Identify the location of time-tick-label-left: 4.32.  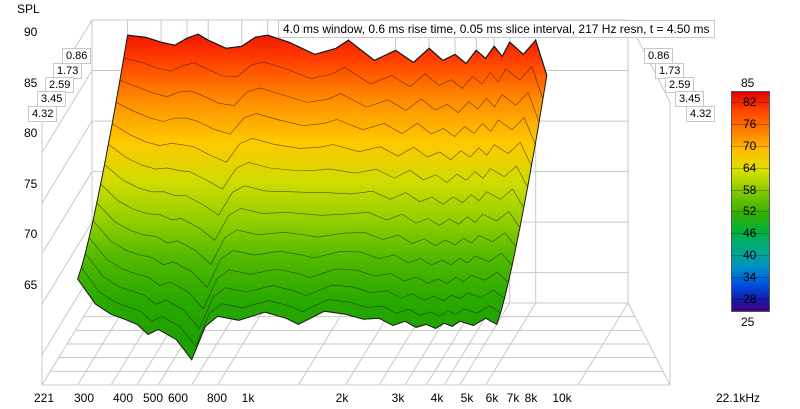
(43, 114).